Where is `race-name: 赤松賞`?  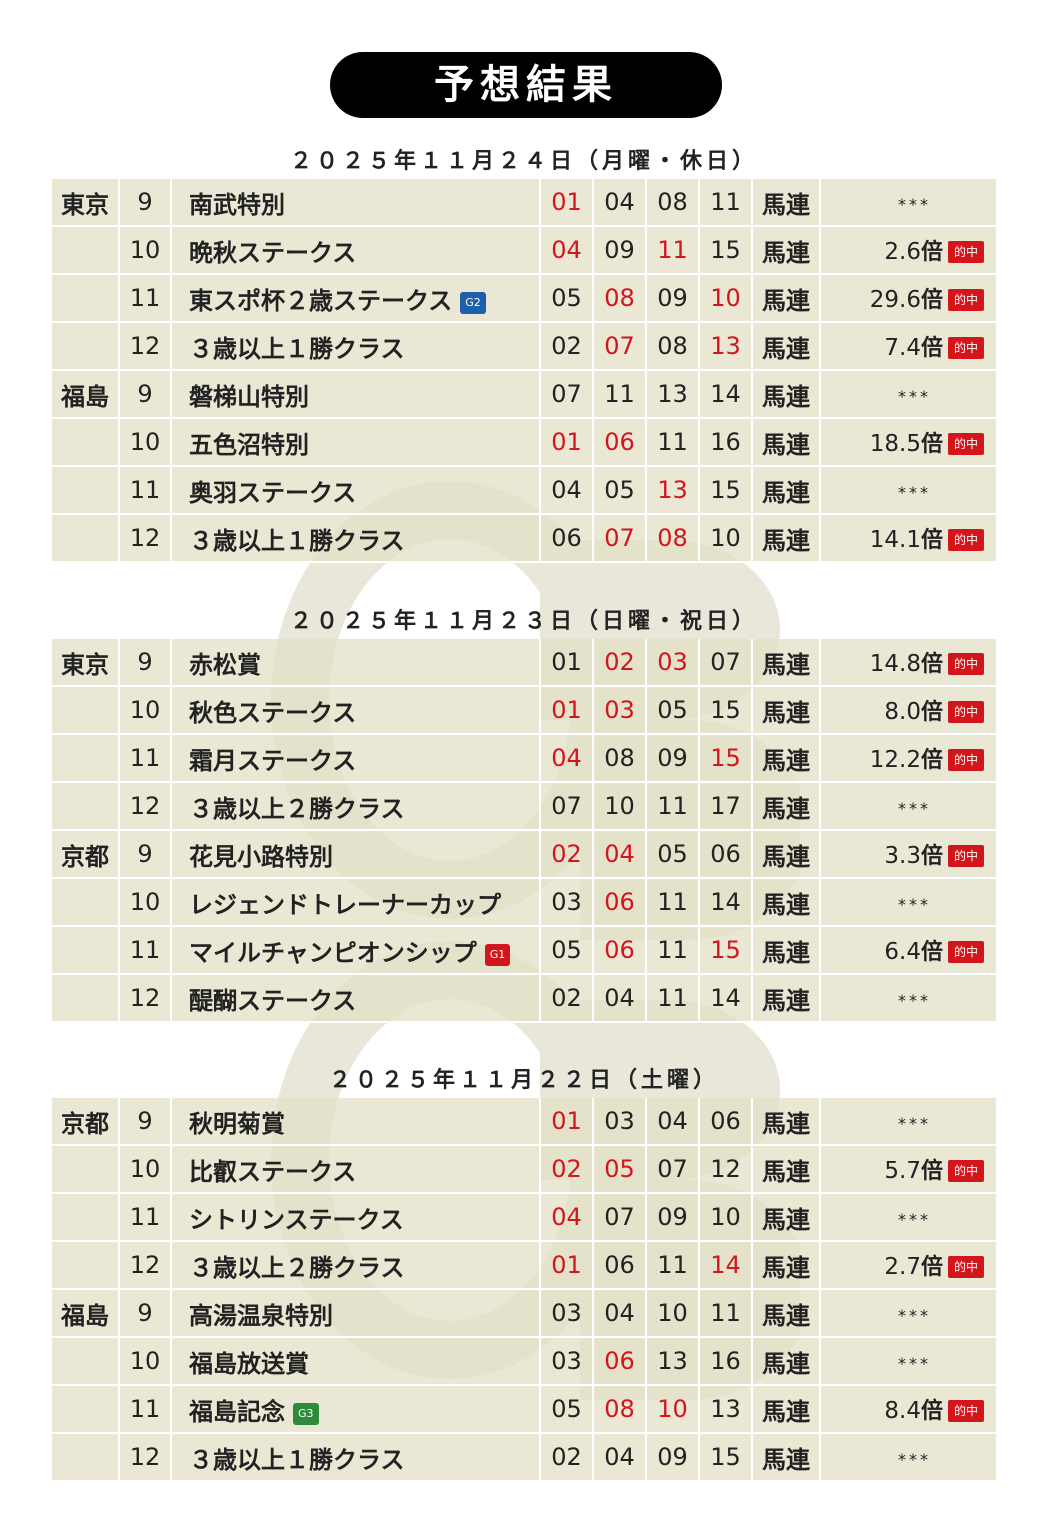
race-name: 赤松賞 is located at coordinates (225, 664).